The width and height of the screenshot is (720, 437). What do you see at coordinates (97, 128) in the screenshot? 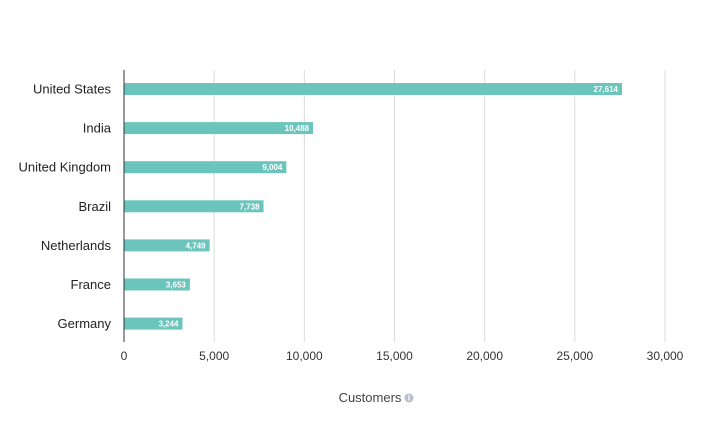
I see `category-label: India` at bounding box center [97, 128].